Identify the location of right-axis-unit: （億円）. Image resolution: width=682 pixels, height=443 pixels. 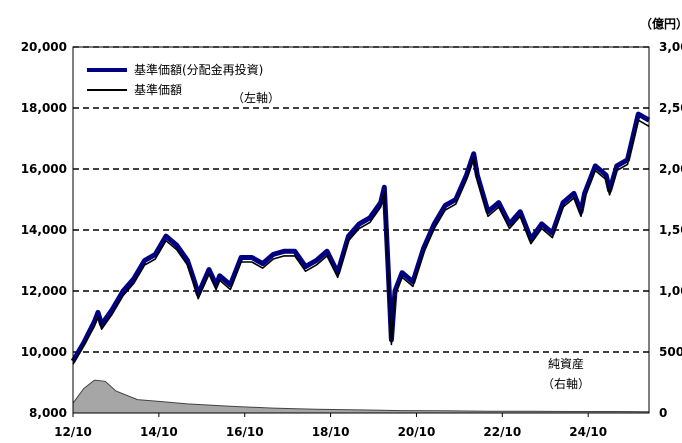
(661, 23).